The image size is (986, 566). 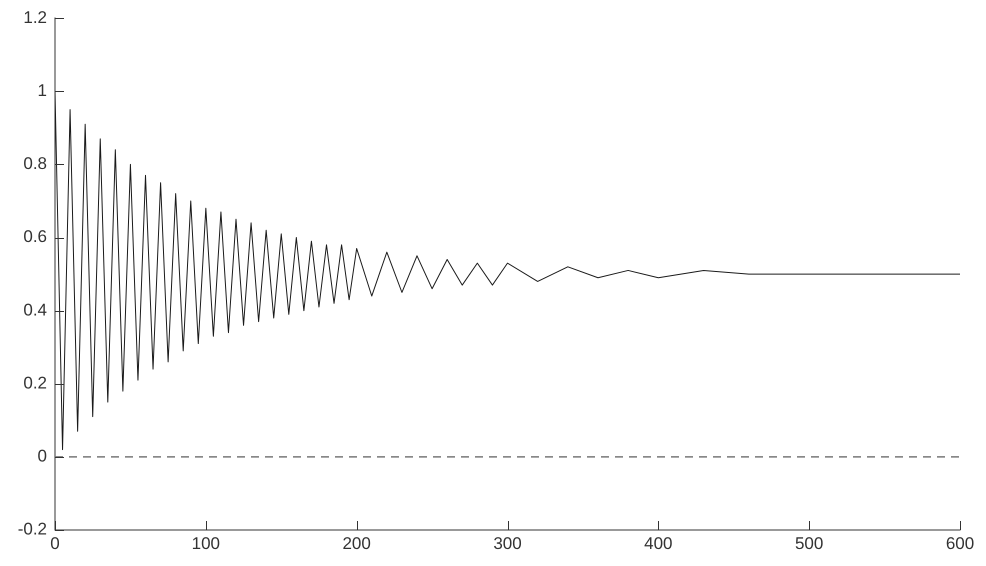 What do you see at coordinates (507, 543) in the screenshot?
I see `x-tick-label: 300` at bounding box center [507, 543].